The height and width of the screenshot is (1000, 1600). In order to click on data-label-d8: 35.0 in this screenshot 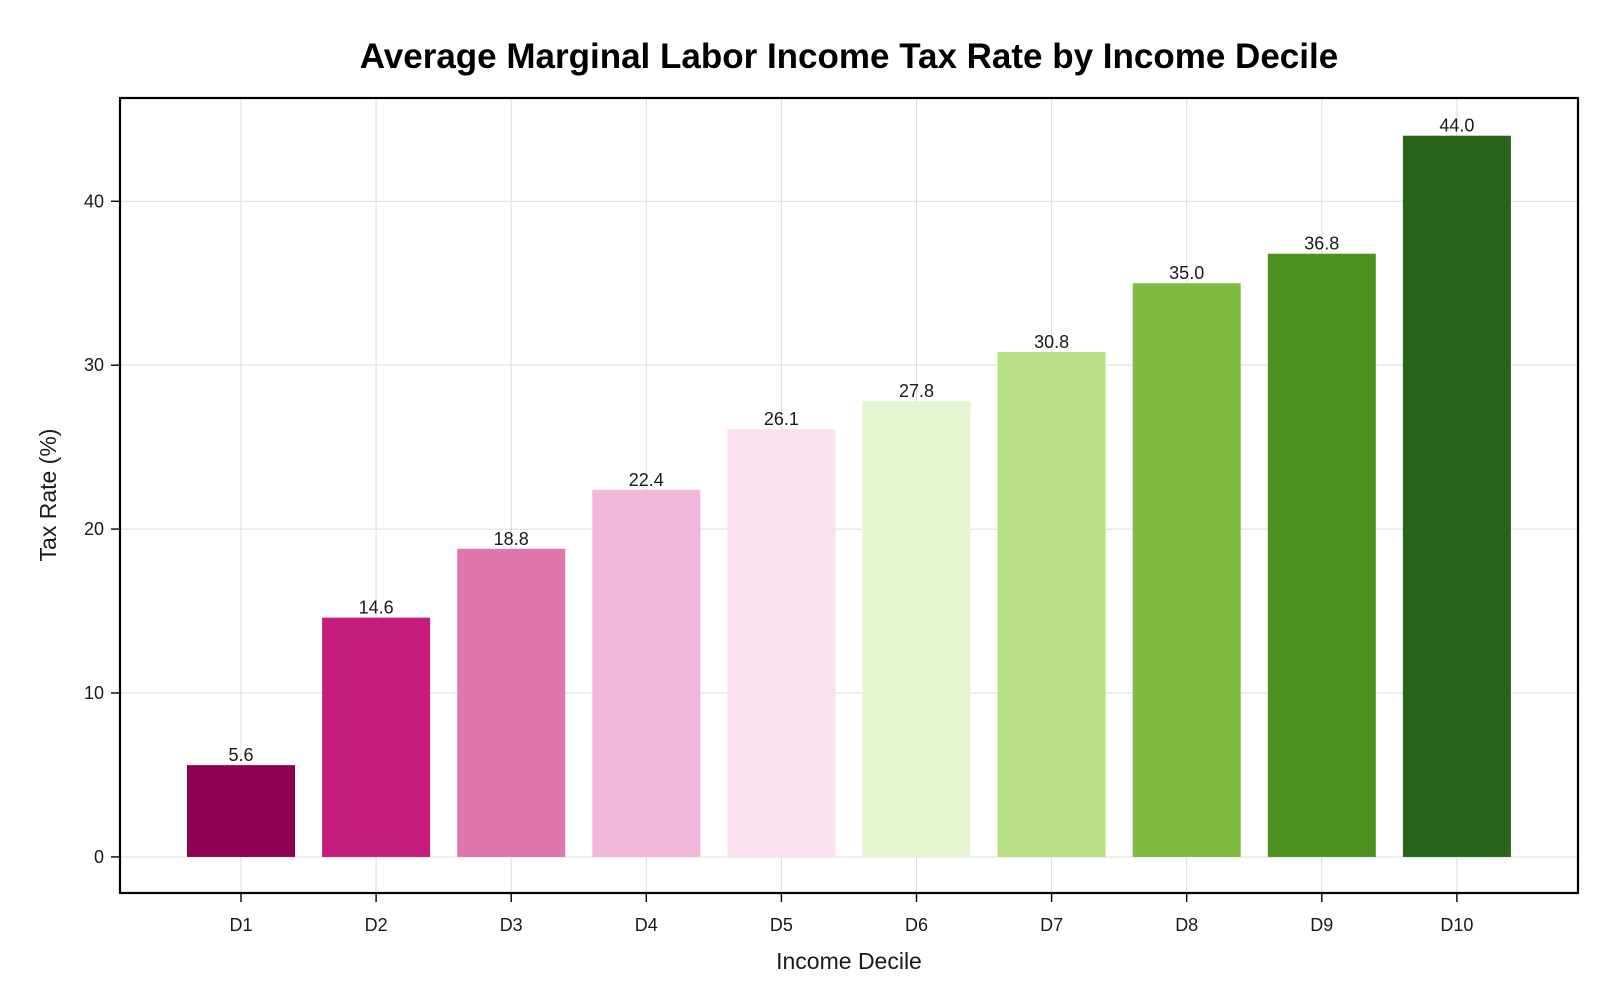, I will do `click(1186, 273)`.